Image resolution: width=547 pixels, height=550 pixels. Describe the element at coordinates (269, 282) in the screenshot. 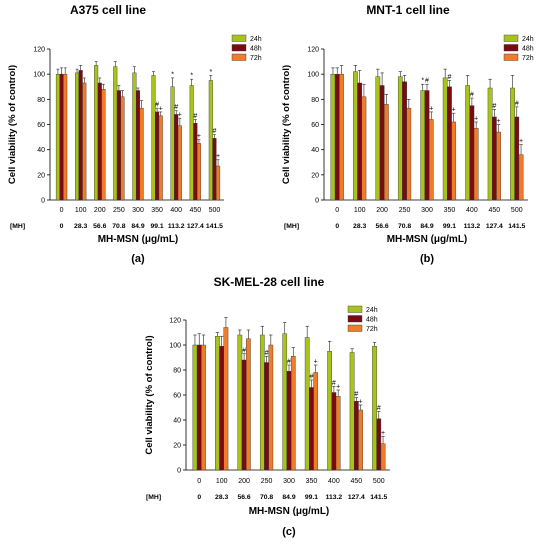

I see `chart-title: SK-MEL-28 cell line` at that location.